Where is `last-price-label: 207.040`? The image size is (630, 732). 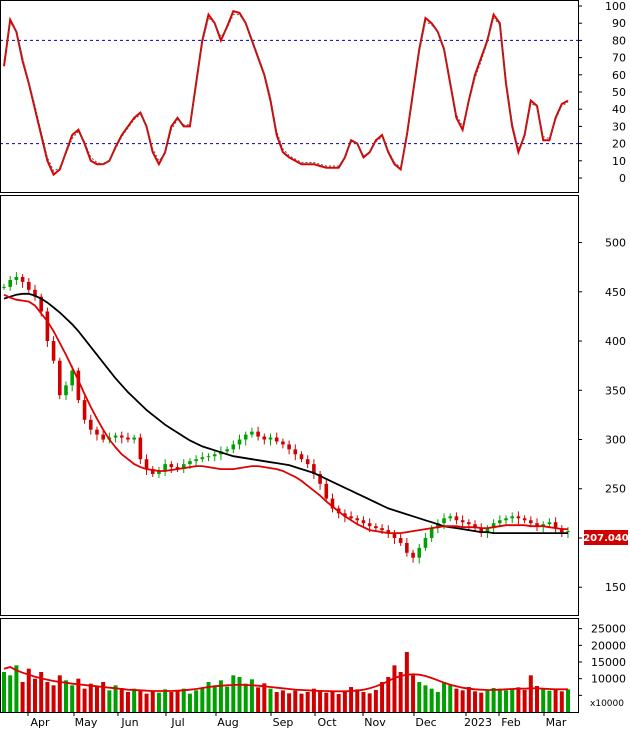
last-price-label: 207.040 is located at coordinates (606, 538).